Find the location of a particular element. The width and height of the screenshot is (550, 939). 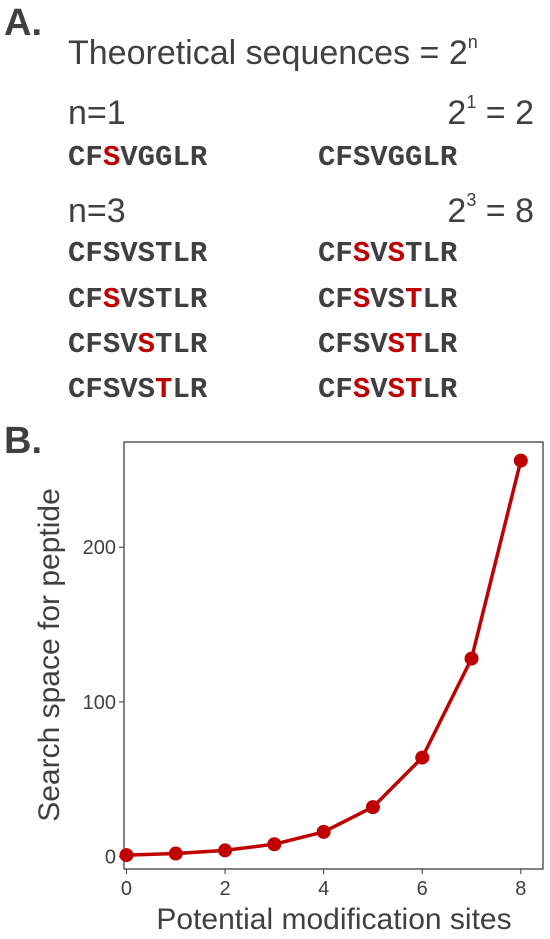

formula-result: = 8 is located at coordinates (505, 211).